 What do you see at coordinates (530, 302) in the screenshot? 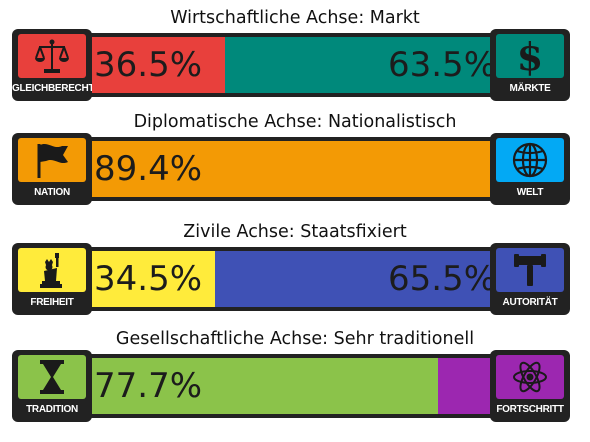
I see `right-badge-label: AUTORITÄT` at bounding box center [530, 302].